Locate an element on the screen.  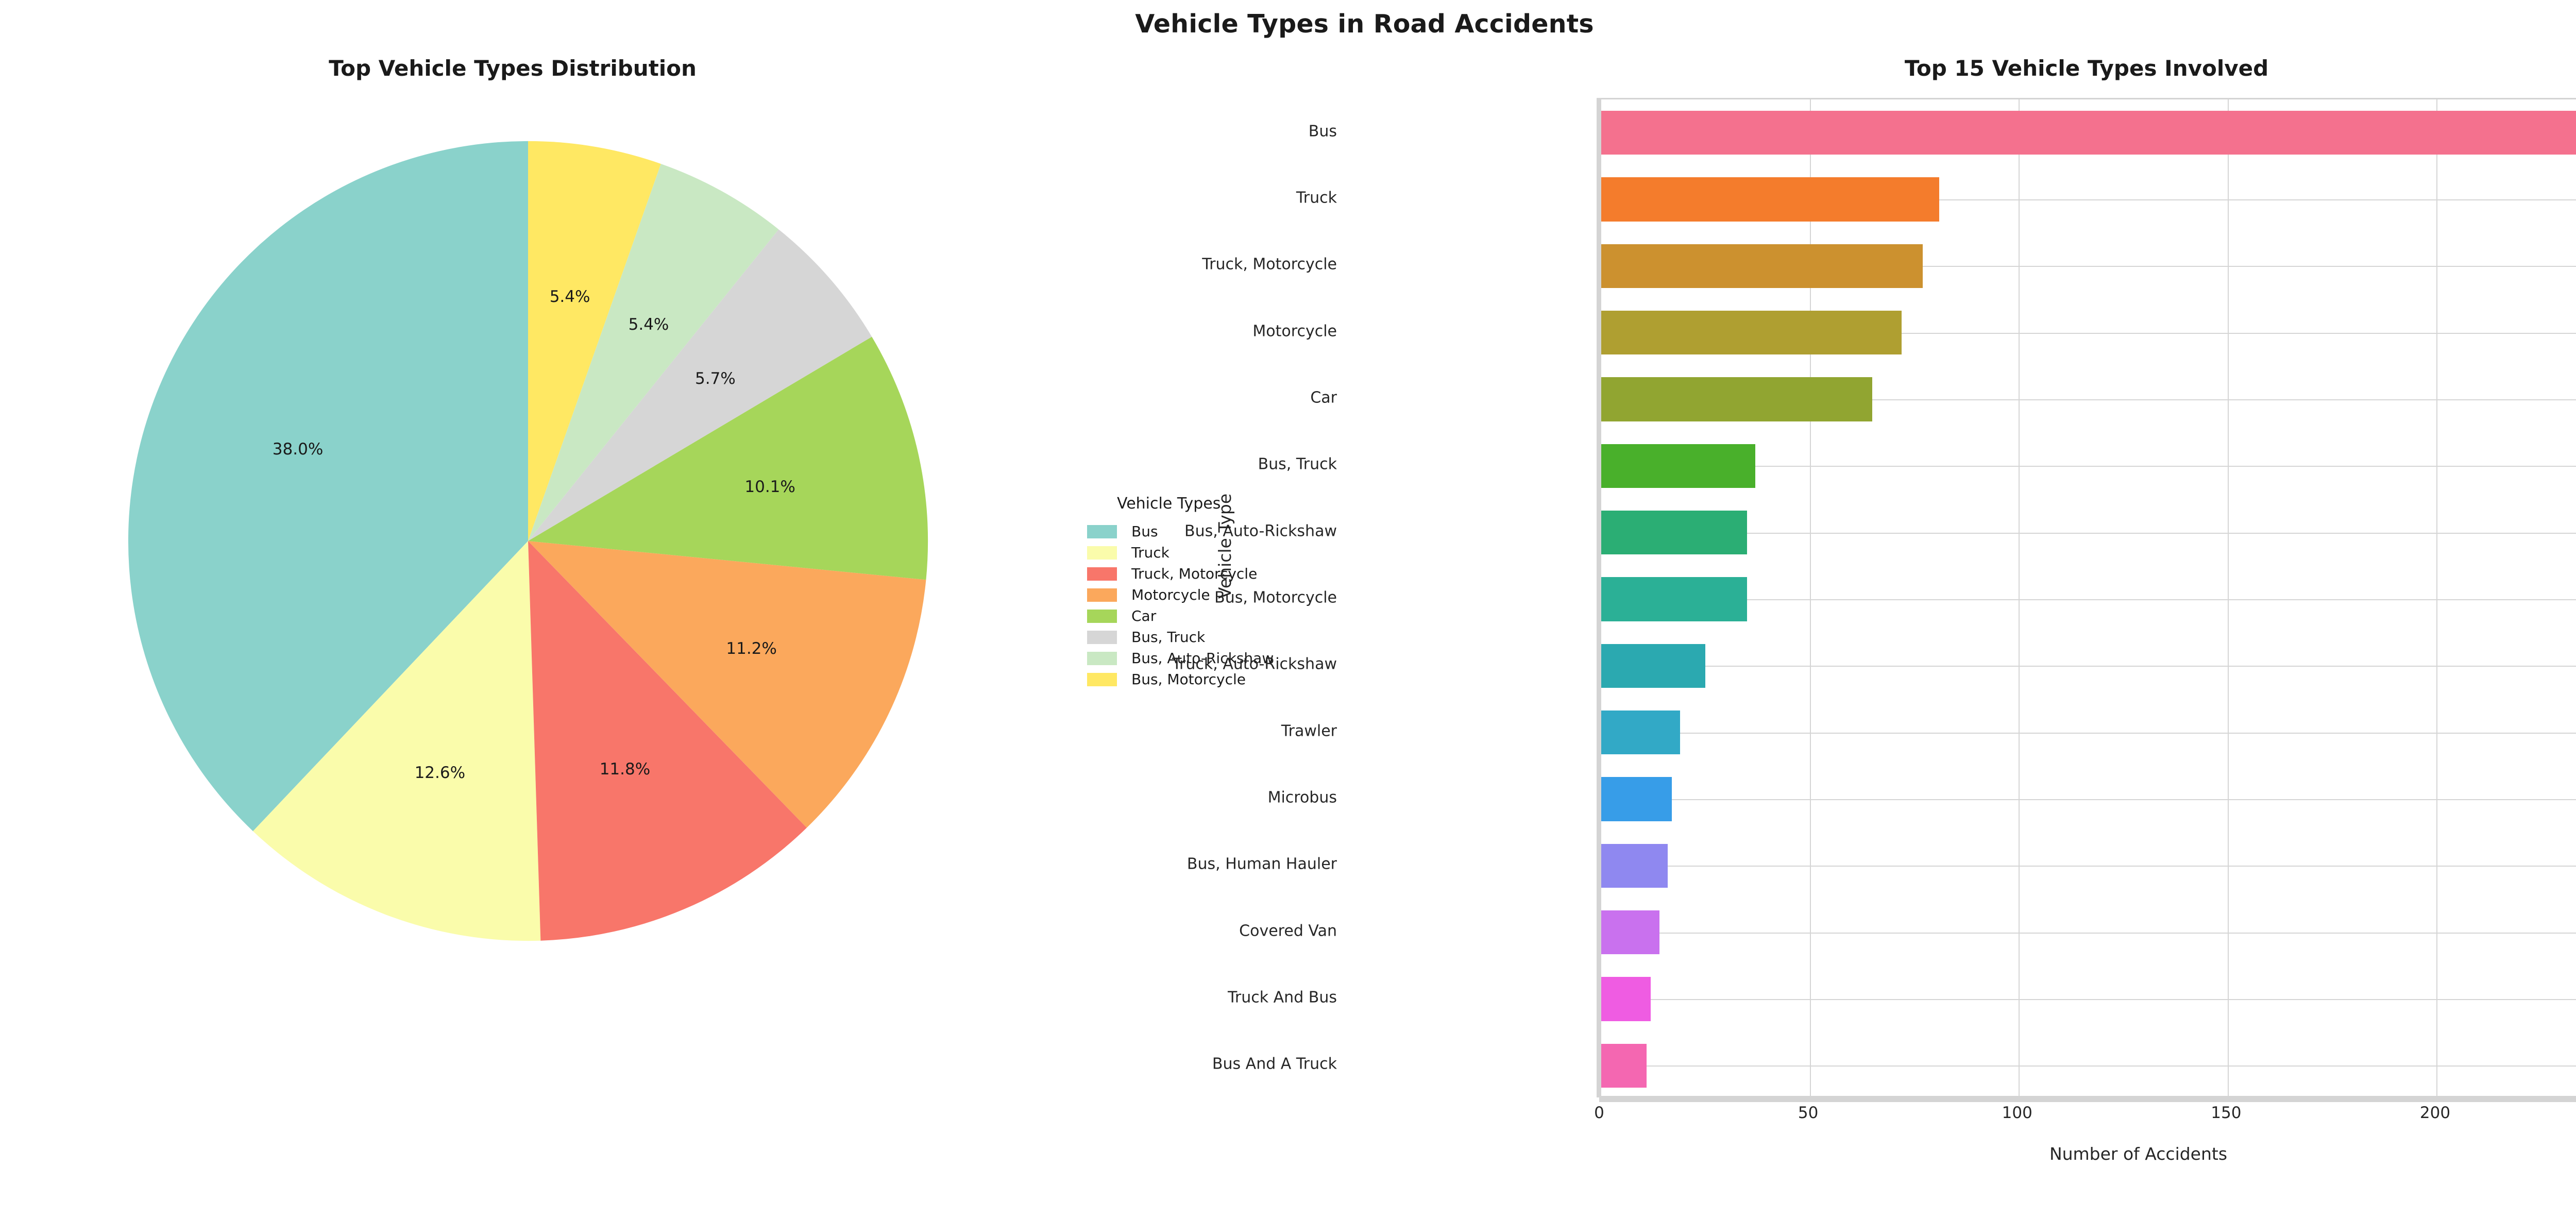
y-axis-tick-label: Truck, Motorcycle is located at coordinates (1269, 265).